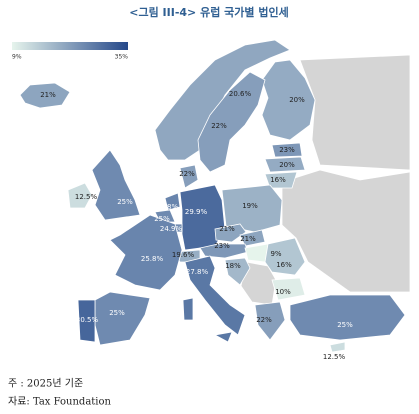 This screenshot has height=414, width=419. What do you see at coordinates (70, 46) in the screenshot?
I see `legend-bar` at bounding box center [70, 46].